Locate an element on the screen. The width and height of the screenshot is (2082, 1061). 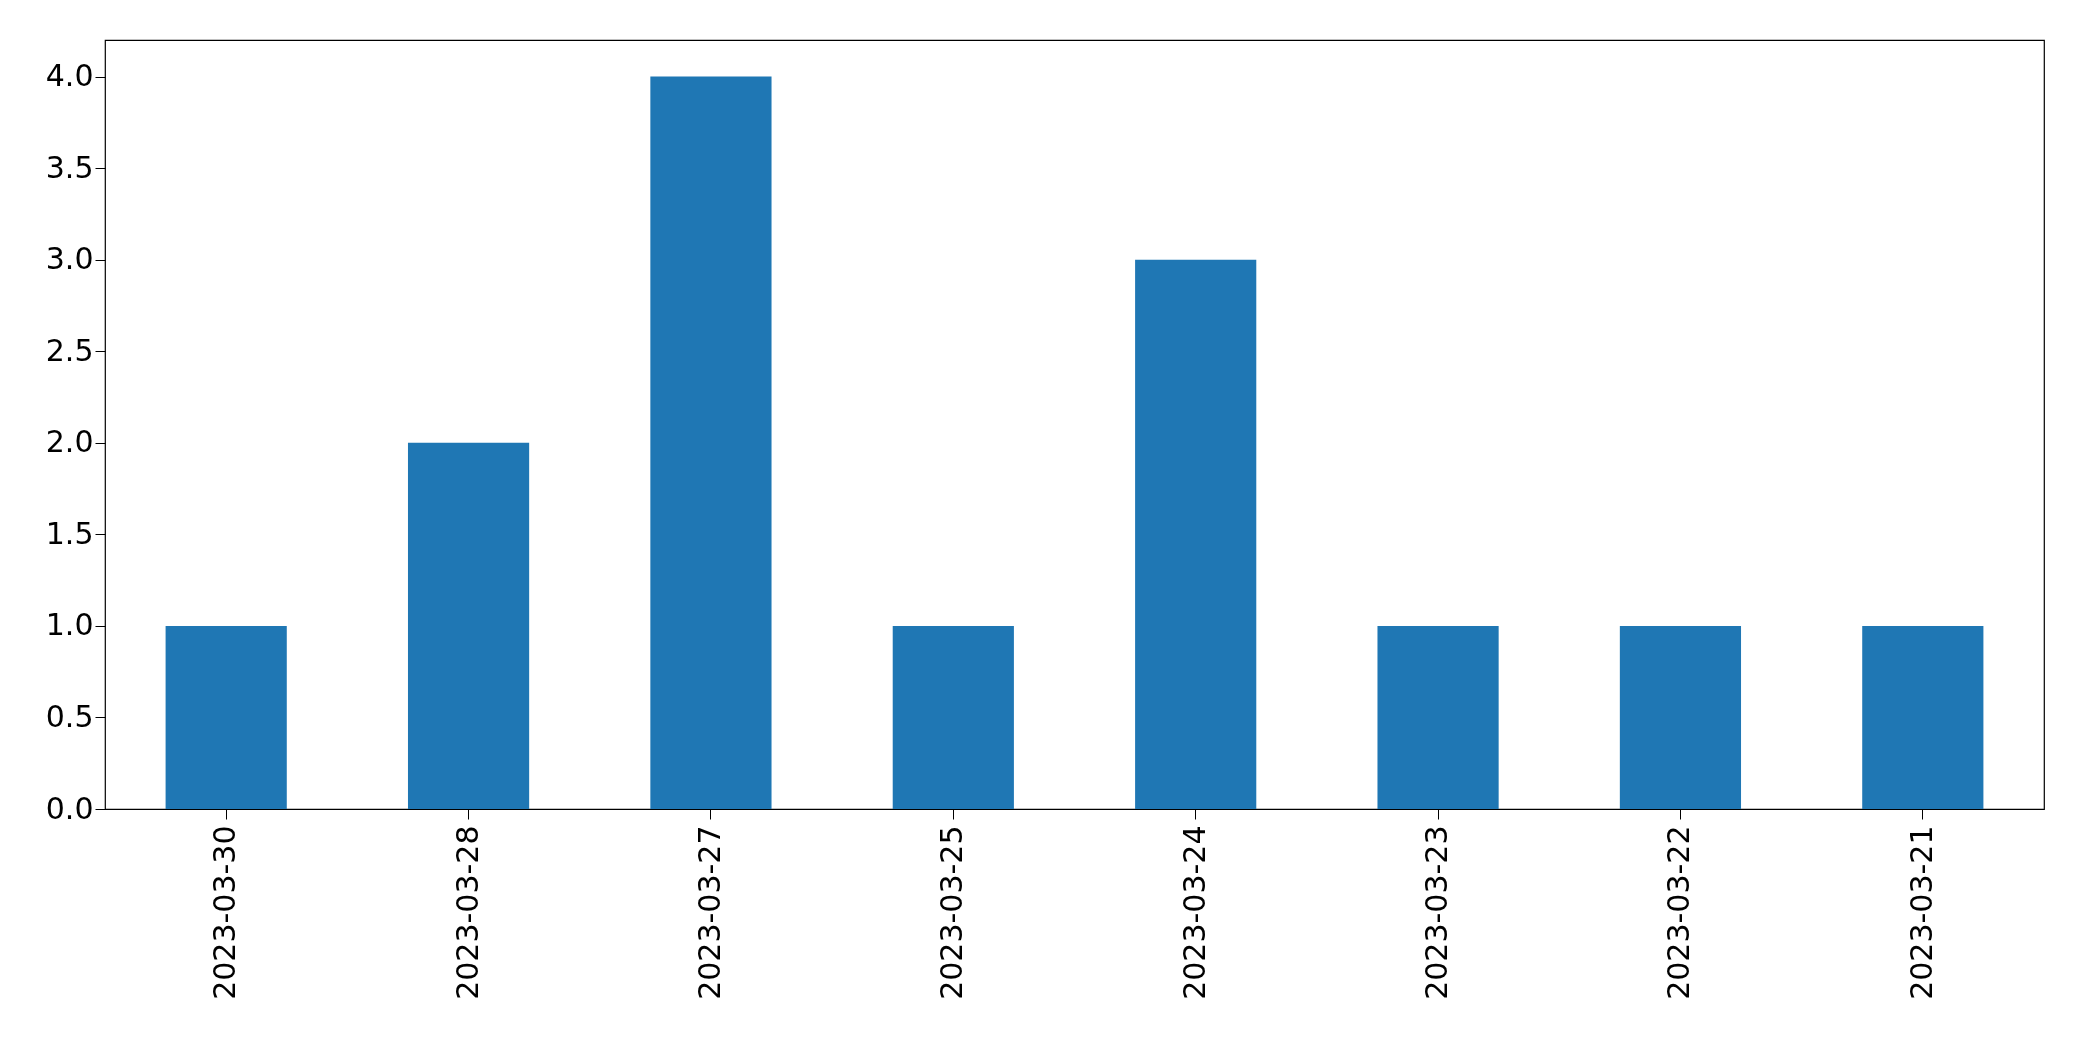
y-tick-label: 1.5 is located at coordinates (69, 533).